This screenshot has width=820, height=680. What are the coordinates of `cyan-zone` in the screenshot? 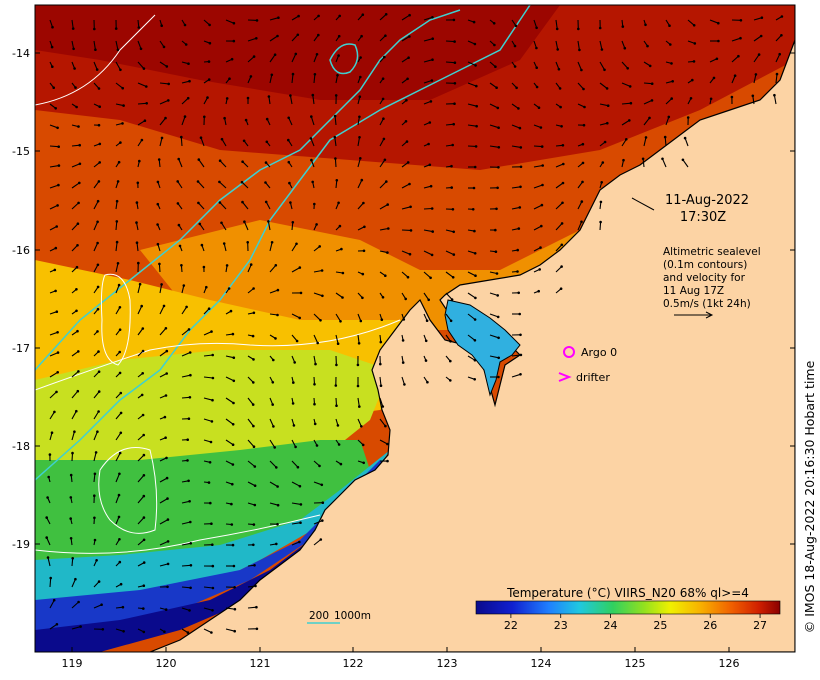 It's located at (212, 537).